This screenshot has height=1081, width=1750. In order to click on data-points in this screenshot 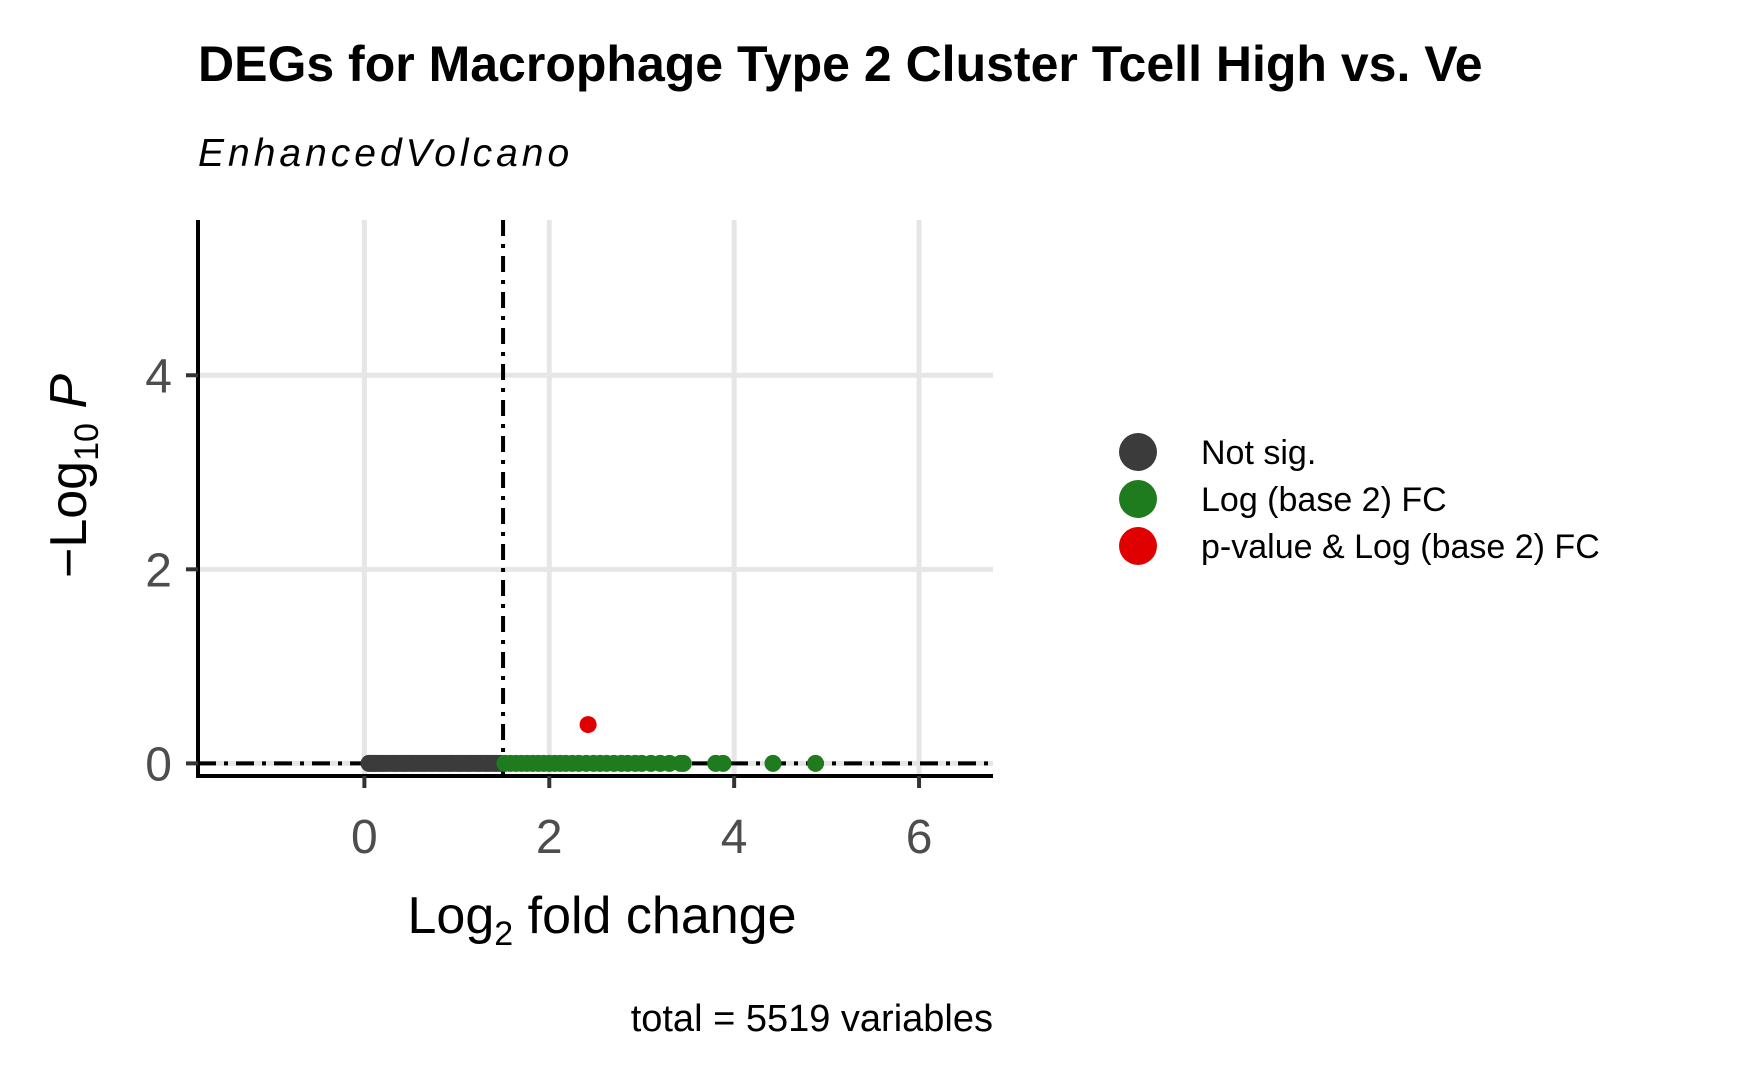, I will do `click(592, 744)`.